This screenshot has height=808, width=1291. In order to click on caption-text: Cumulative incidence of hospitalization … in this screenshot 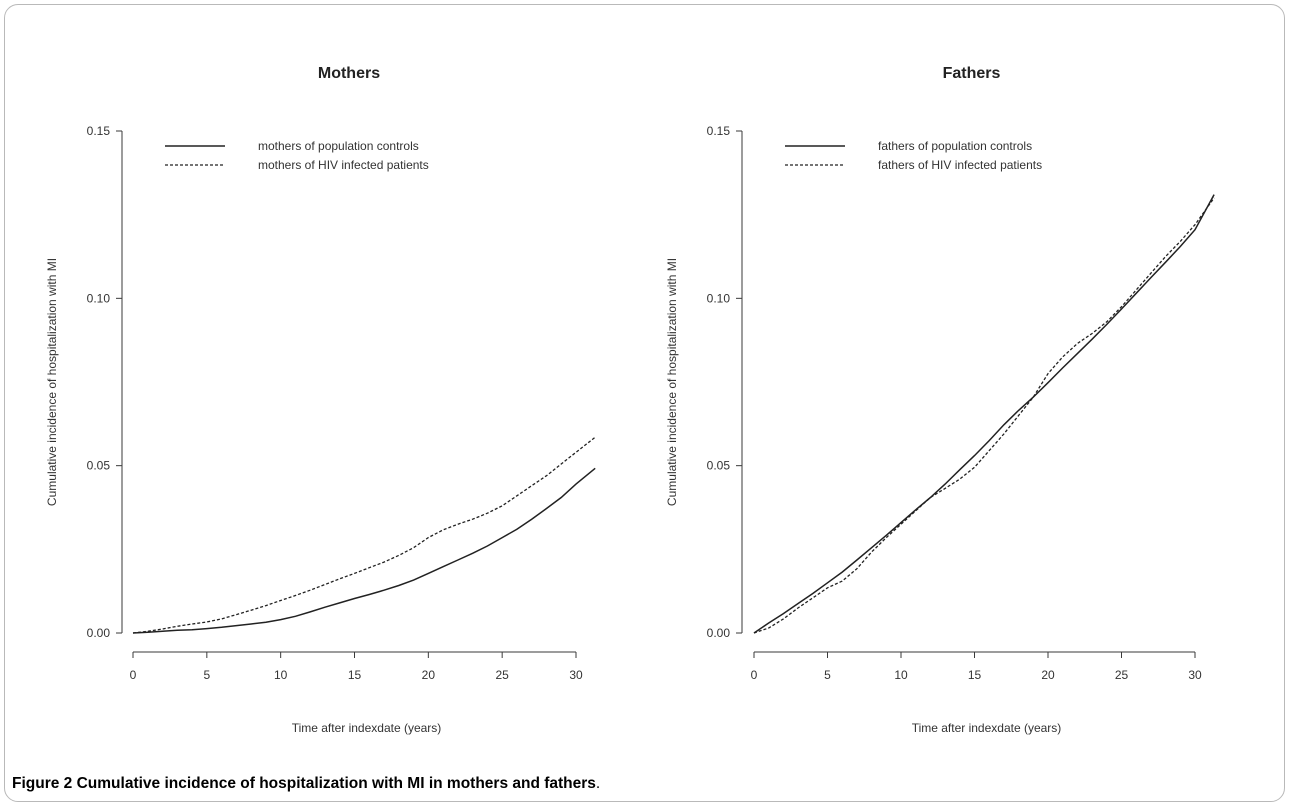, I will do `click(336, 783)`.